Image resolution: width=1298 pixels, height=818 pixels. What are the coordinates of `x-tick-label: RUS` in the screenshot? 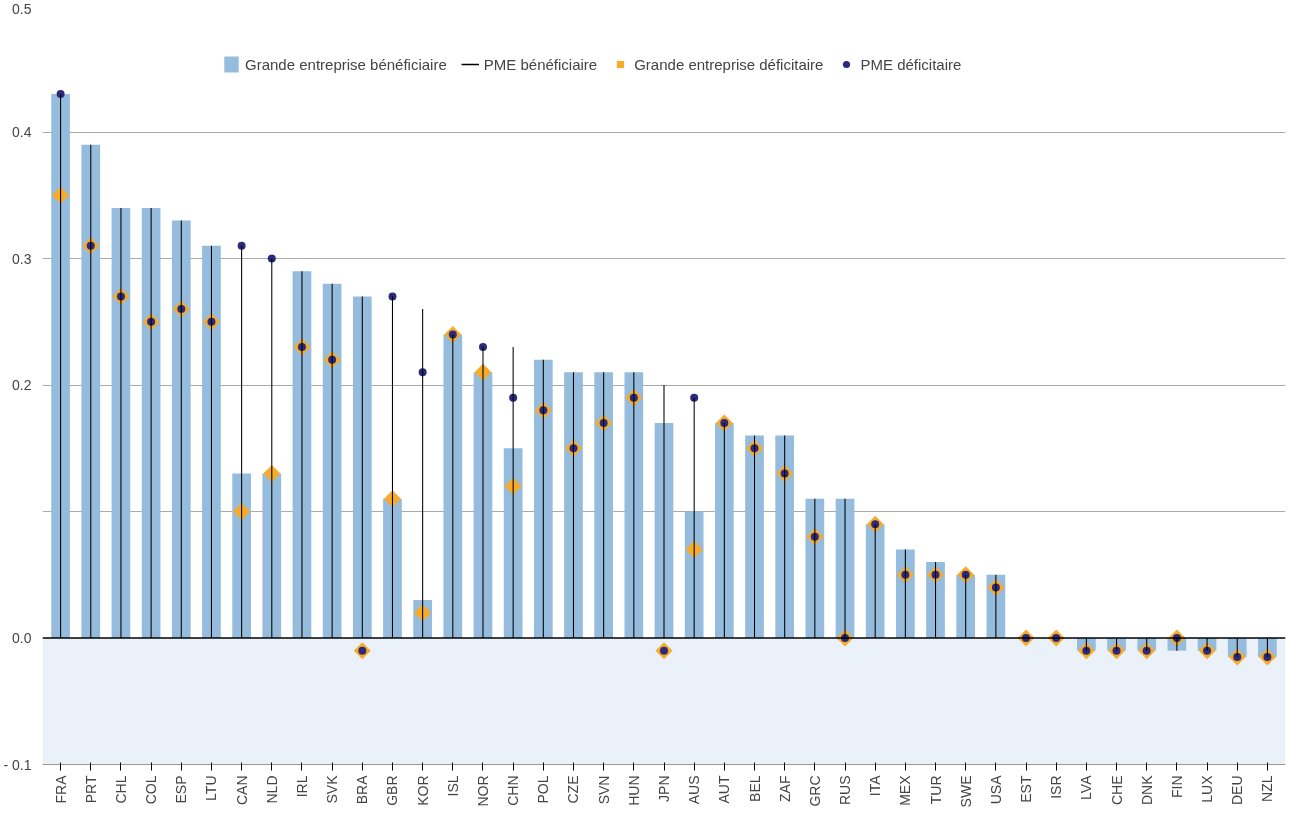 It's located at (845, 790).